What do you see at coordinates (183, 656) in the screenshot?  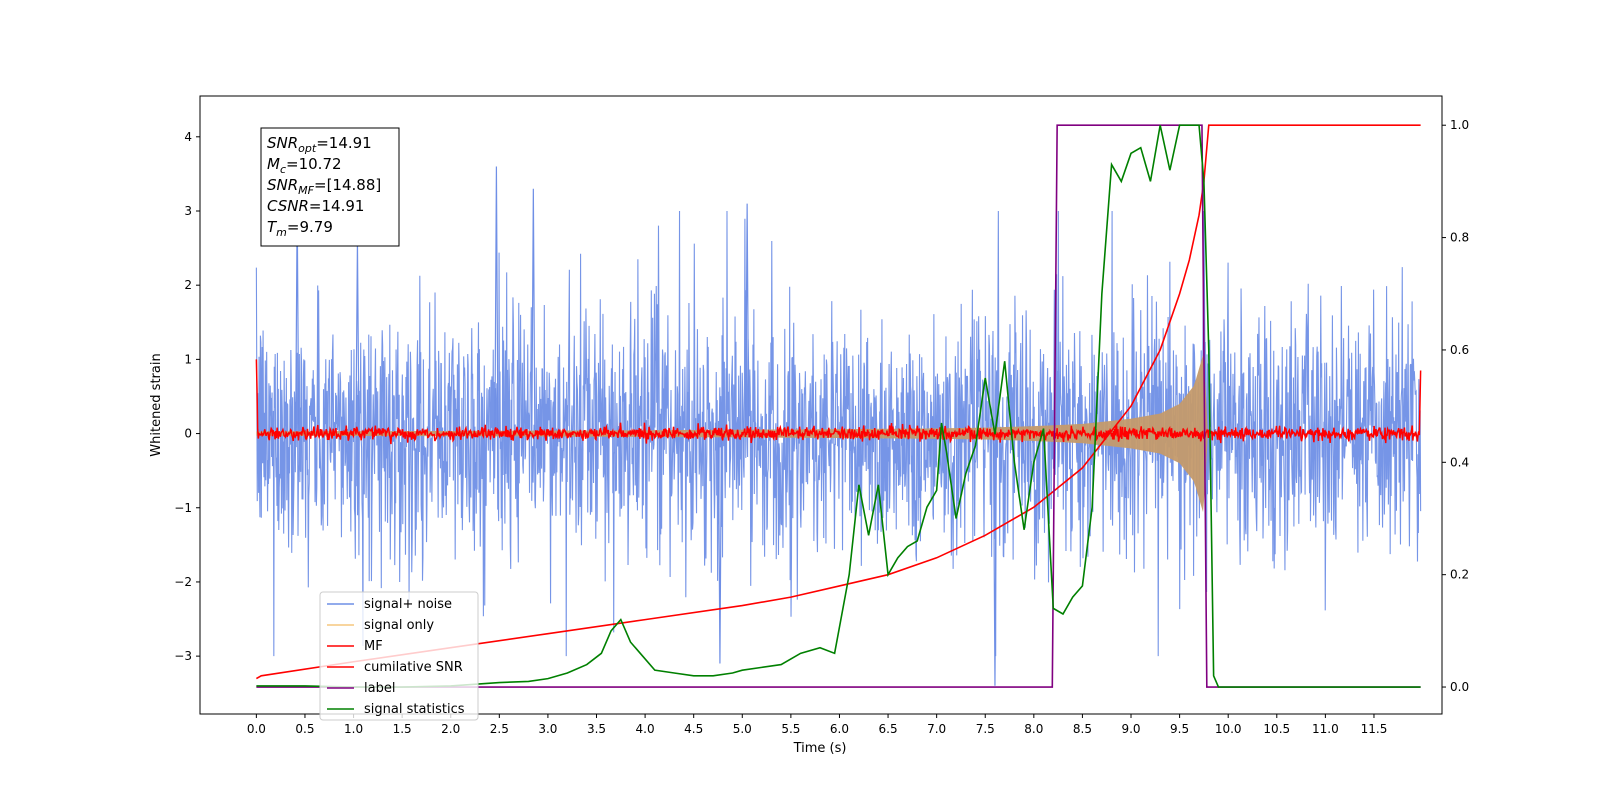 I see `y-tick-label: −3` at bounding box center [183, 656].